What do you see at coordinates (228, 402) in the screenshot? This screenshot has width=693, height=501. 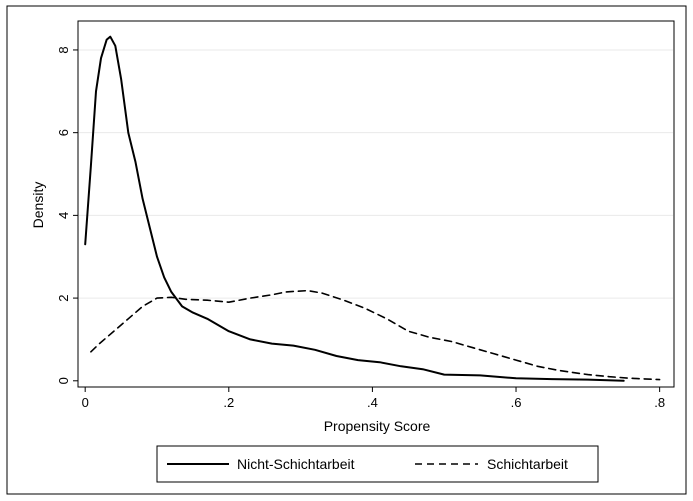 I see `x-tick-label: .2` at bounding box center [228, 402].